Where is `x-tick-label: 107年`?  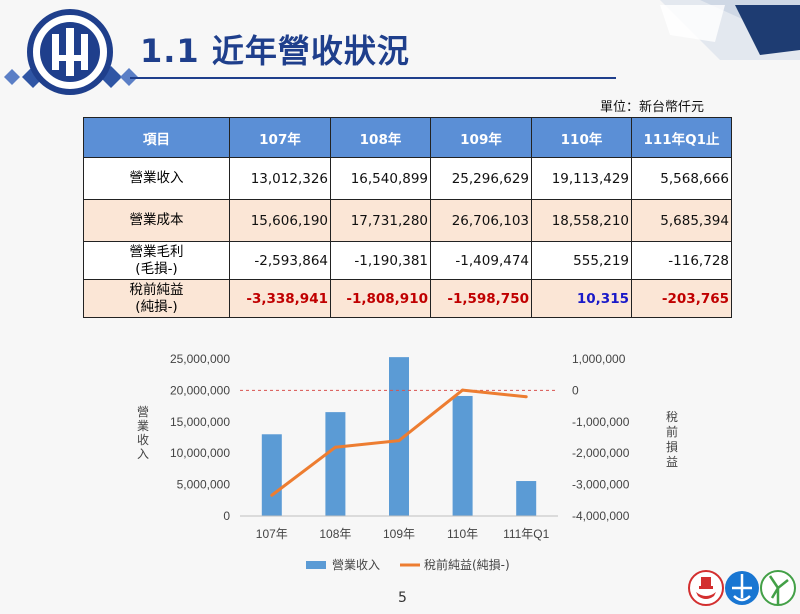
x-tick-label: 107年 is located at coordinates (272, 534).